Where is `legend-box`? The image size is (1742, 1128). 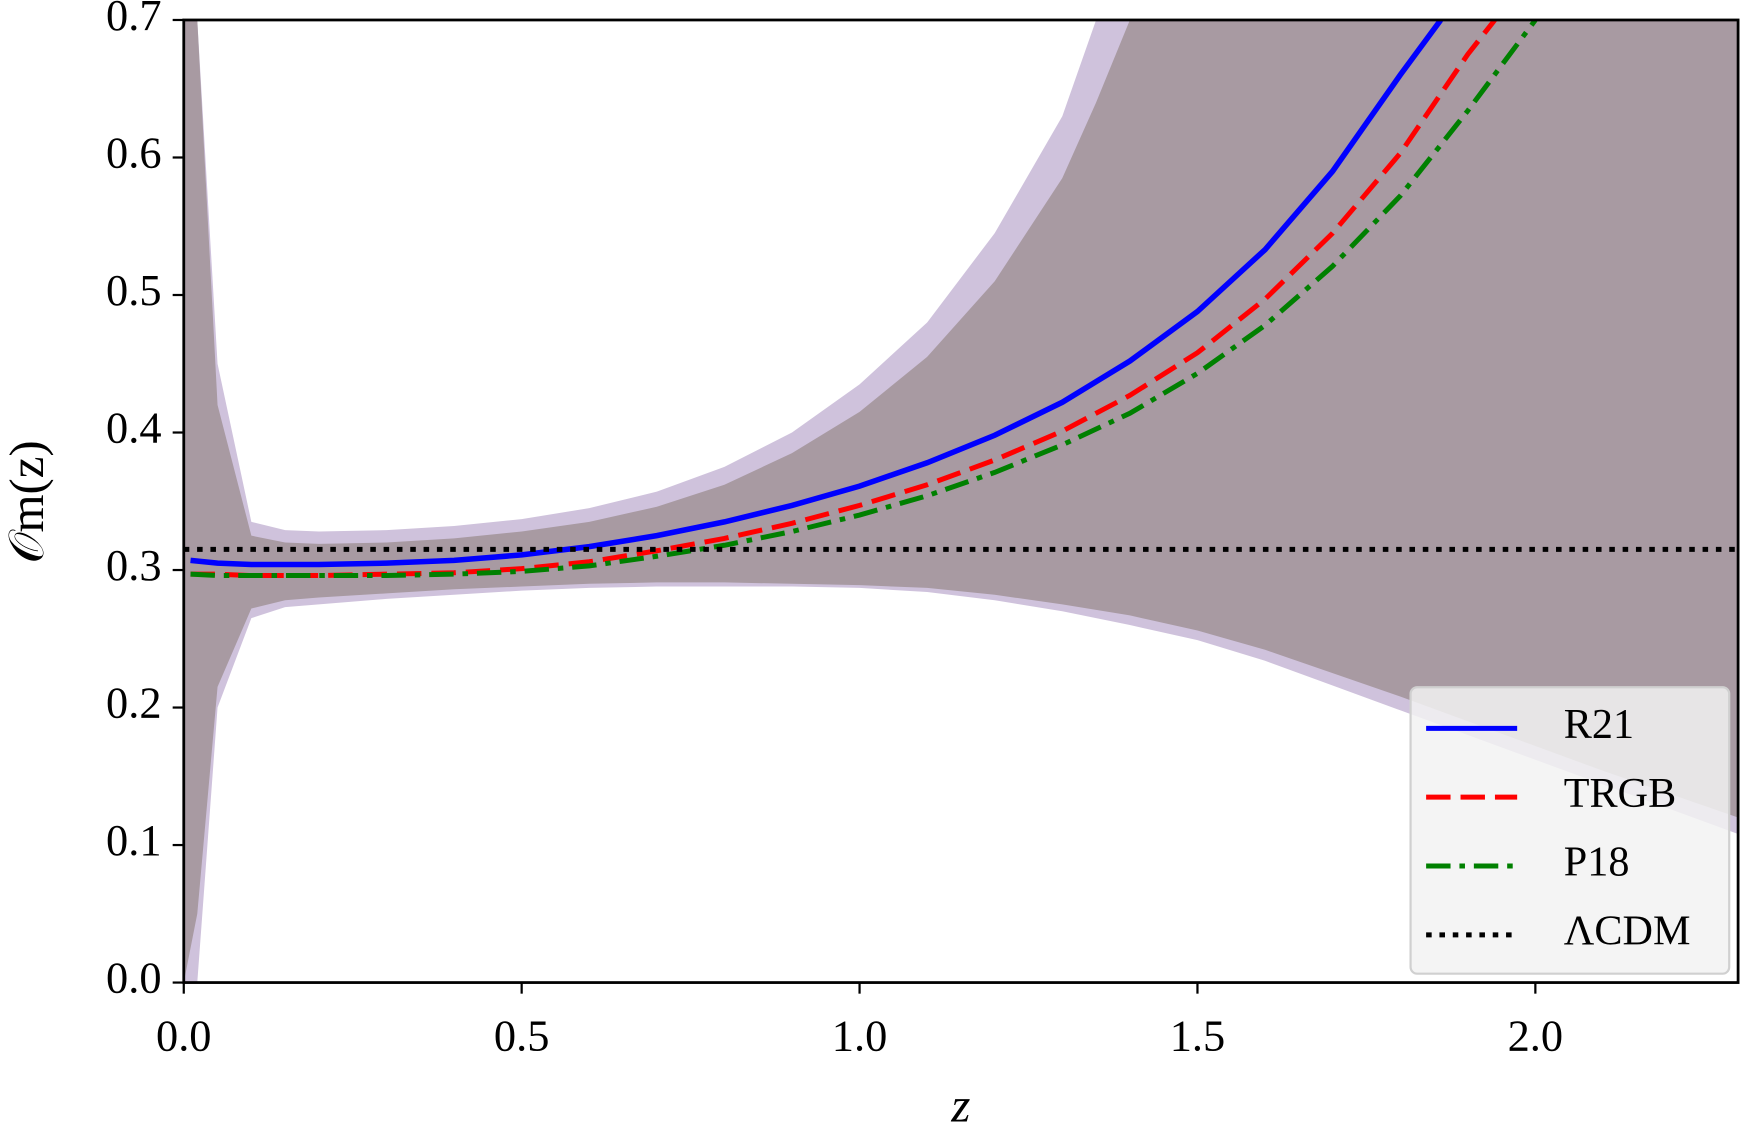 legend-box is located at coordinates (1570, 830).